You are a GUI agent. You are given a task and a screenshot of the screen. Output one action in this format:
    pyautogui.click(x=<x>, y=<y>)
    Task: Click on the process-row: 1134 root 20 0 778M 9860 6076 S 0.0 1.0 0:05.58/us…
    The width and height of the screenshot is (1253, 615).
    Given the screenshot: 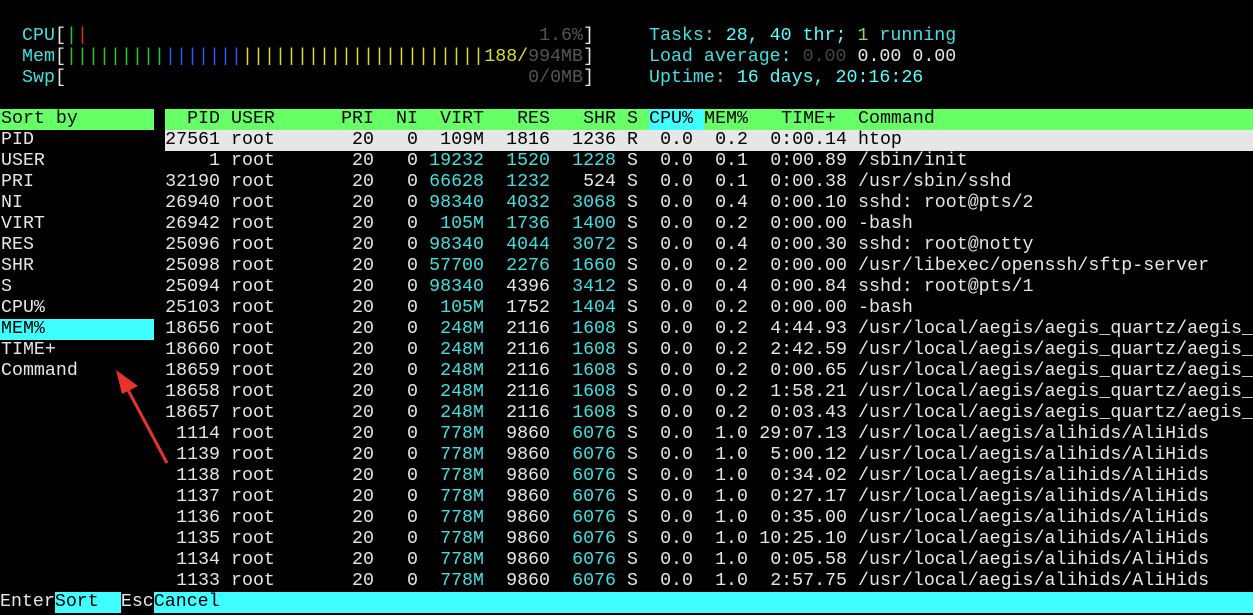 What is the action you would take?
    pyautogui.click(x=709, y=560)
    